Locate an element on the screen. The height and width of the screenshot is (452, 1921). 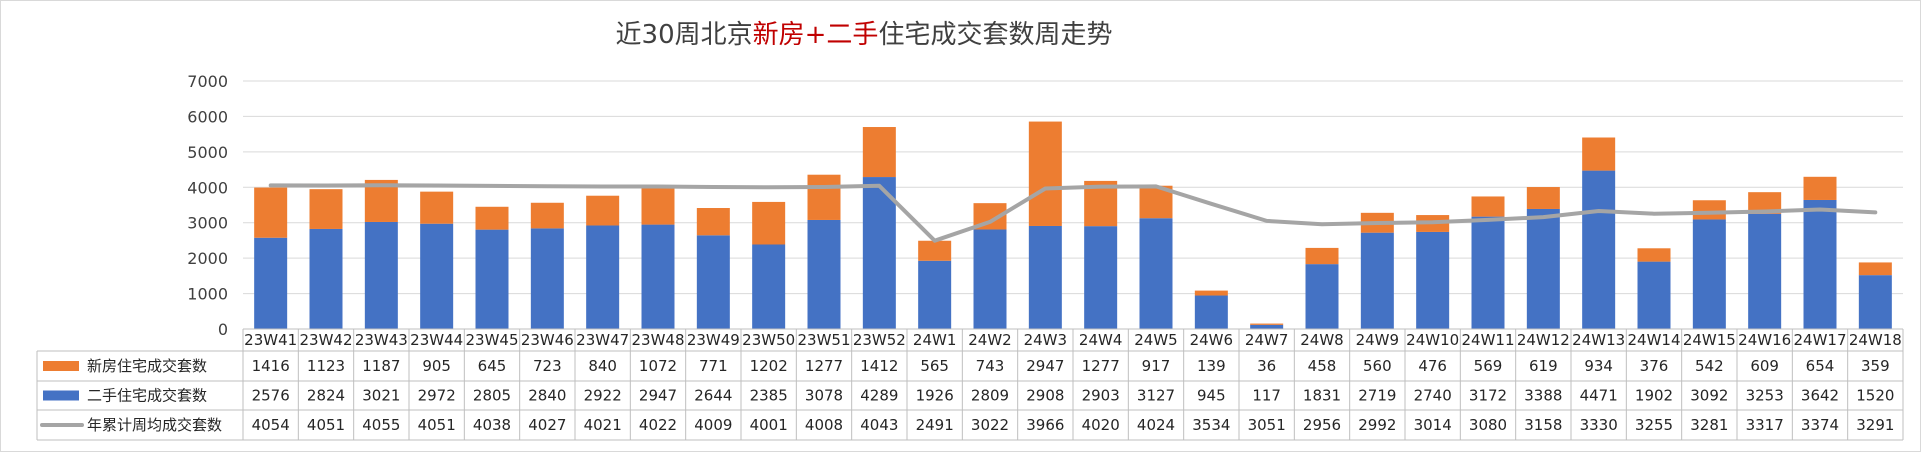
data-label: 542 is located at coordinates (1709, 366).